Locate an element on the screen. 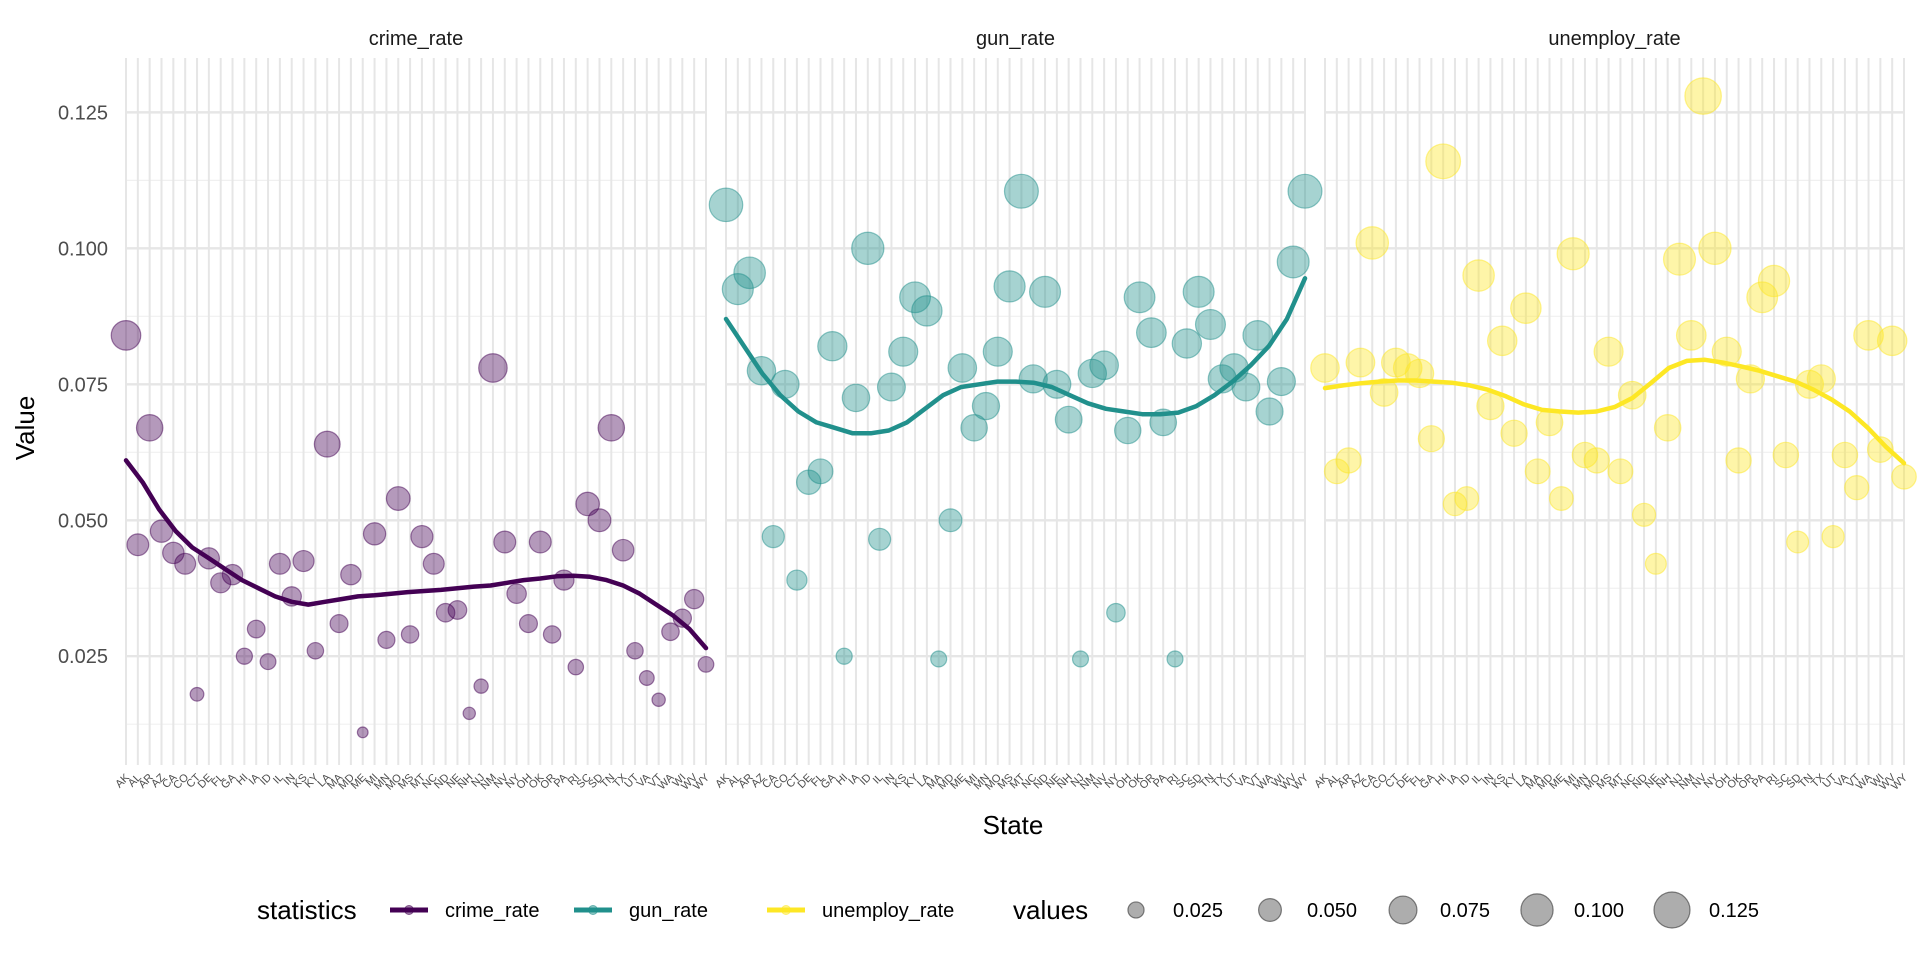  facet-title: unemploy_rate is located at coordinates (1614, 39).